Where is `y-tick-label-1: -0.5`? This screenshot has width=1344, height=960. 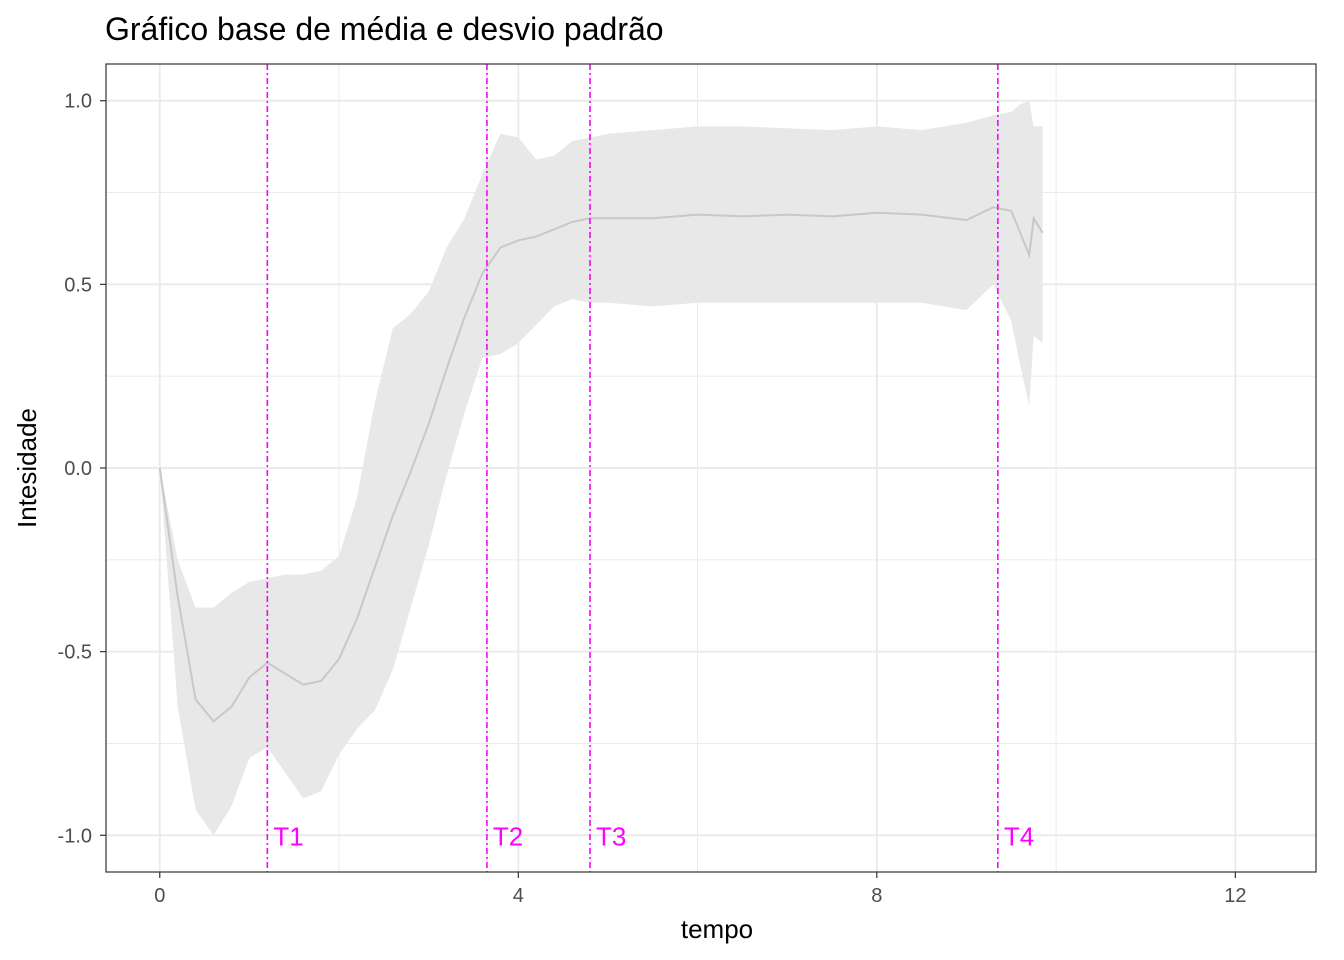
y-tick-label-1: -0.5 is located at coordinates (75, 653).